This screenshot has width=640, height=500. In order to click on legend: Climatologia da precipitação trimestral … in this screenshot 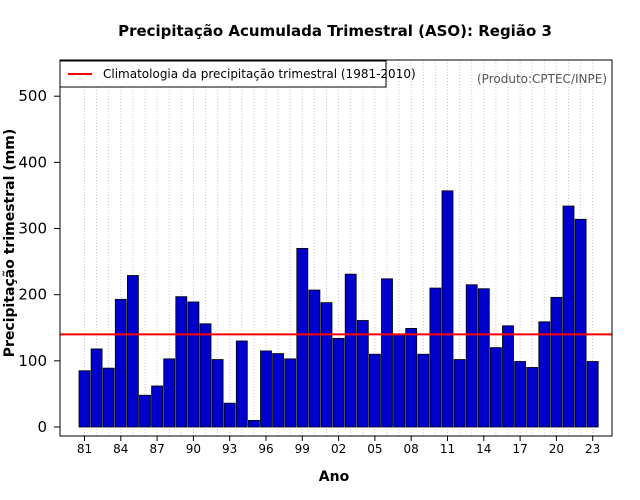, I will do `click(237, 74)`.